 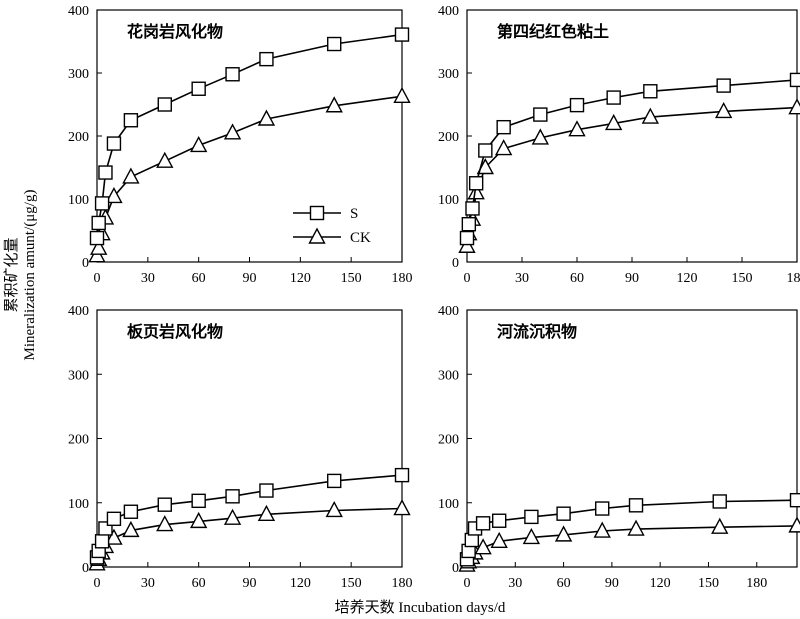 I want to click on x-axis-title: 培养天数 Incubation days/d, so click(x=420, y=607).